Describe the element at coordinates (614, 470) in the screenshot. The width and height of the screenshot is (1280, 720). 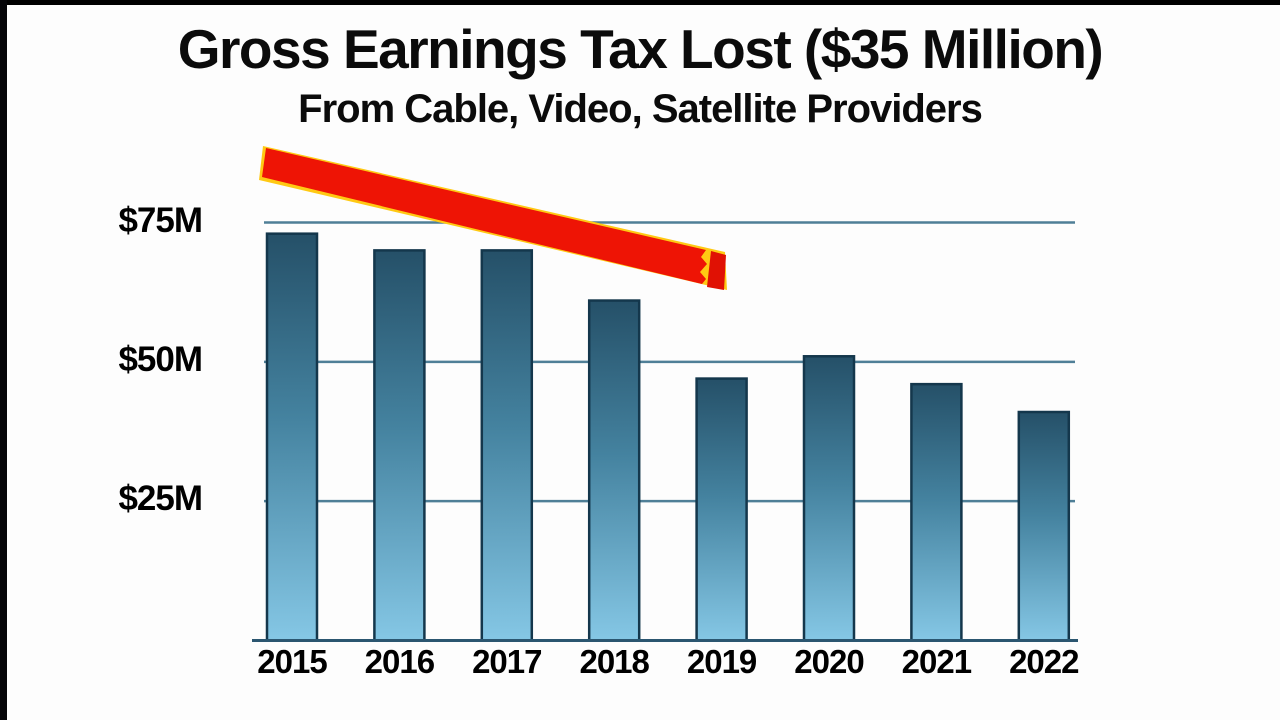
I see `bar-2018` at that location.